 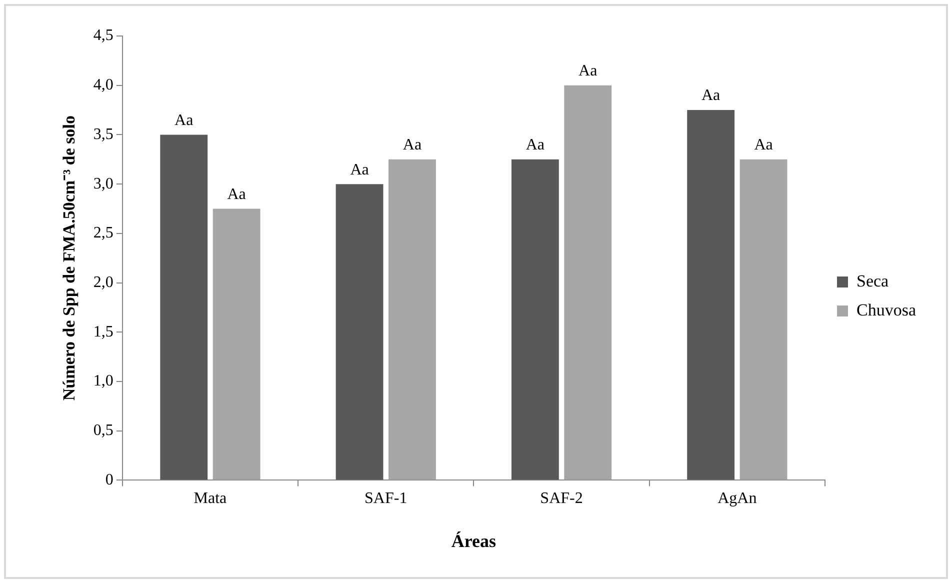 What do you see at coordinates (873, 280) in the screenshot?
I see `legend-label: Seca` at bounding box center [873, 280].